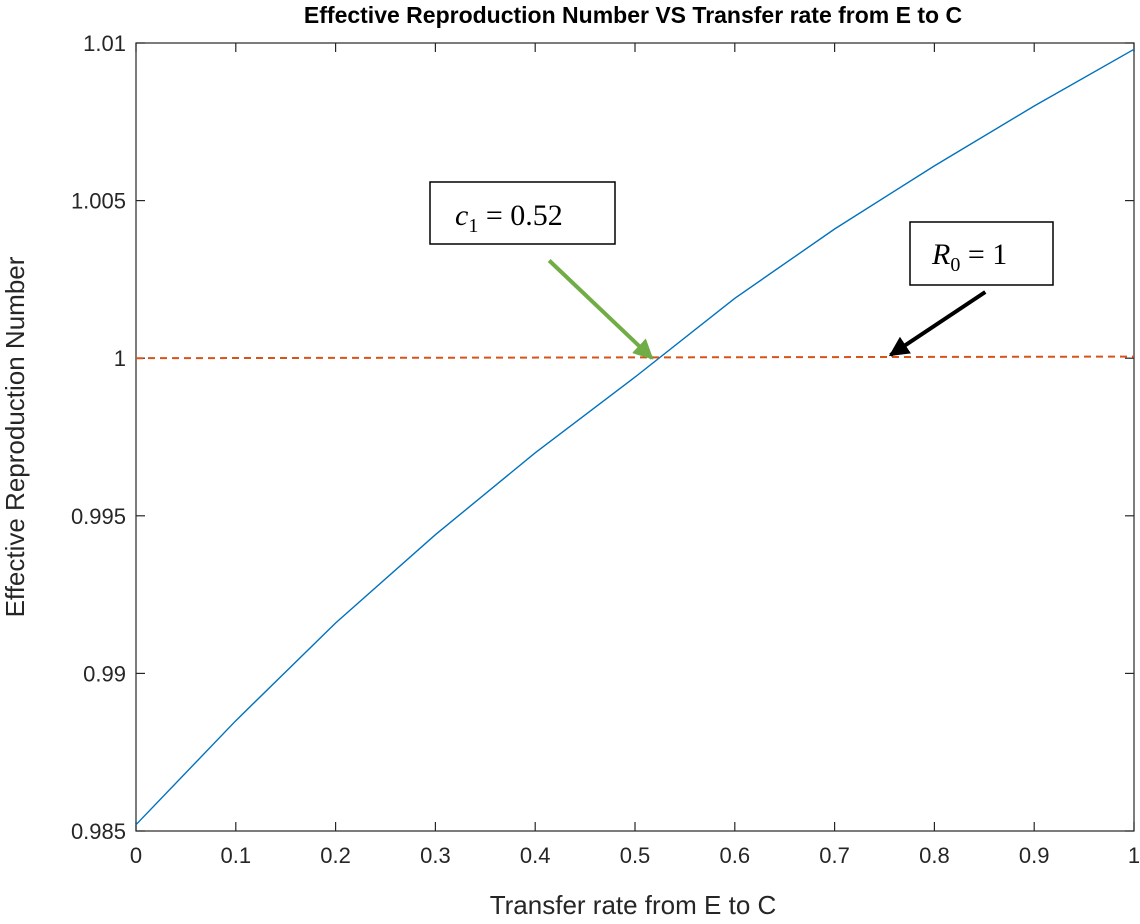 The height and width of the screenshot is (924, 1140). Describe the element at coordinates (541, 270) in the screenshot. I see `annotation-c1: c1 = 0.52` at that location.